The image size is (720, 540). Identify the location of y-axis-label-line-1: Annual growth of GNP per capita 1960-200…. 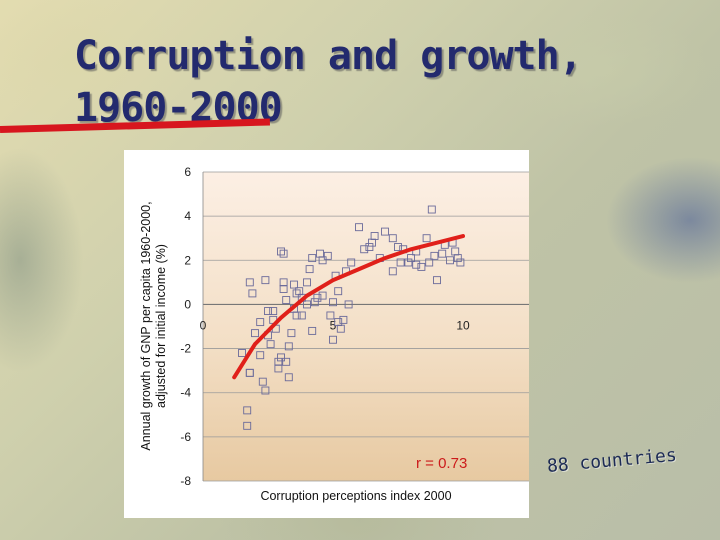
(146, 325).